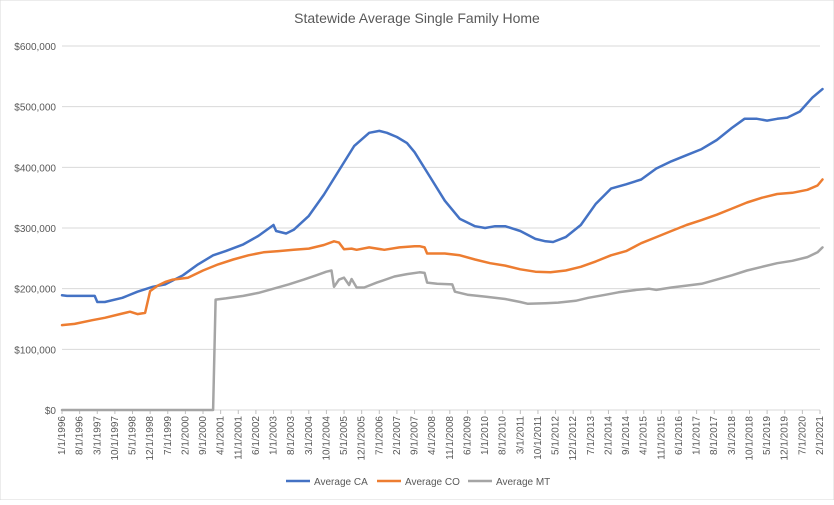 The width and height of the screenshot is (834, 505). Describe the element at coordinates (679, 435) in the screenshot. I see `x-tick-label: 6/1/2016` at that location.